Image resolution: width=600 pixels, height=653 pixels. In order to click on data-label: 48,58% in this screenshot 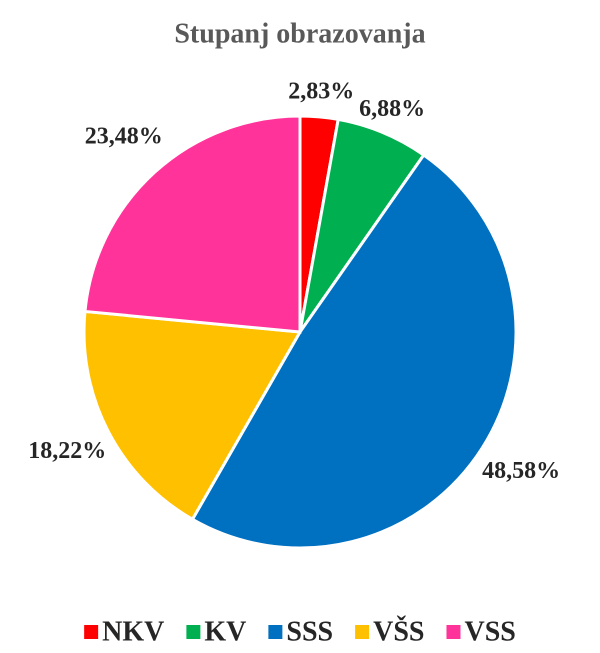, I will do `click(521, 471)`.